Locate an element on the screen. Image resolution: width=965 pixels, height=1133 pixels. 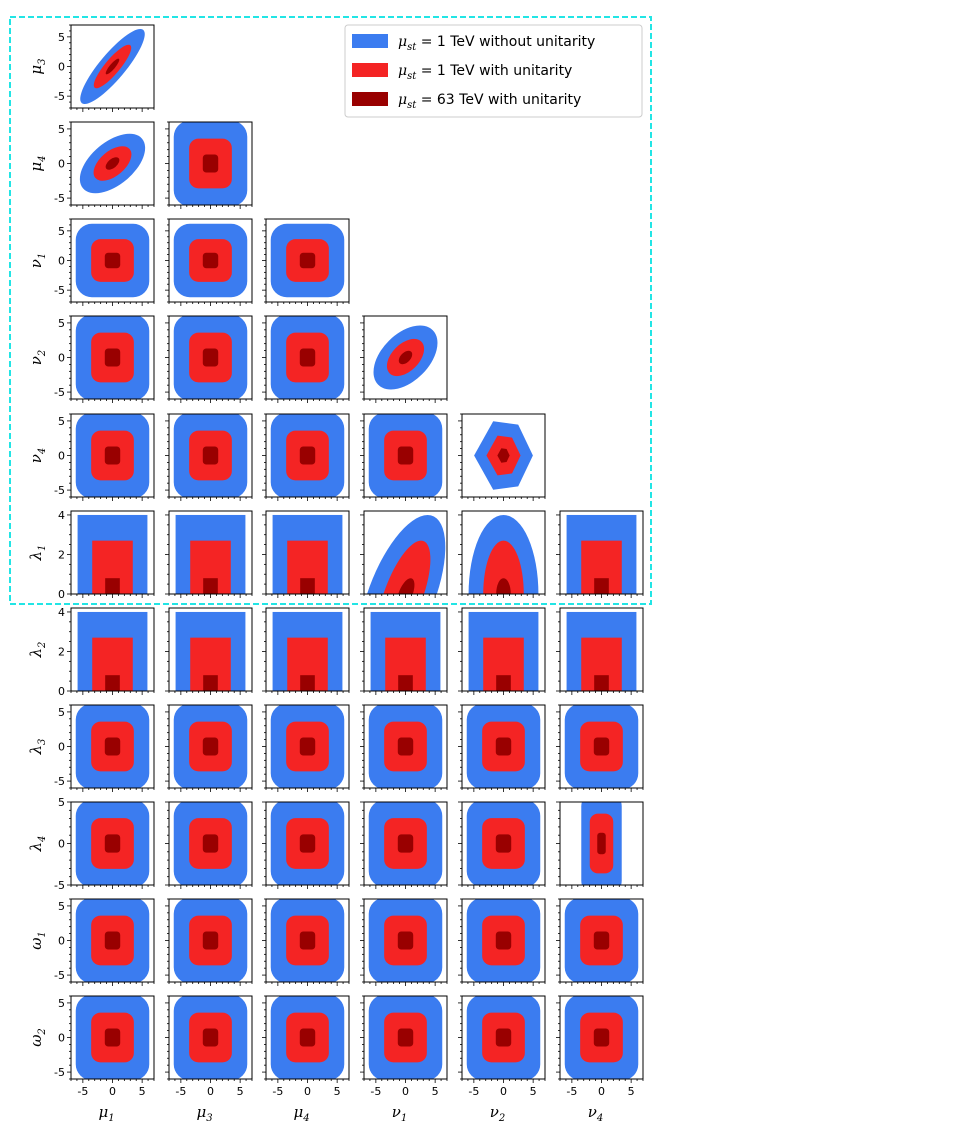
panel-lambda2-vs-nu4 is located at coordinates (600, 651).